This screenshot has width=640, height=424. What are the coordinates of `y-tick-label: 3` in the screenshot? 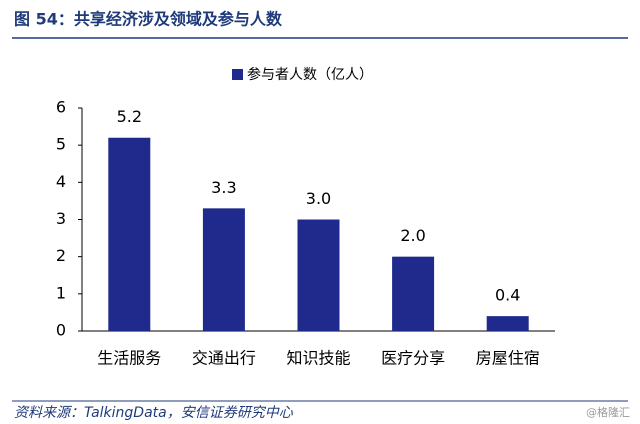 It's located at (61, 218).